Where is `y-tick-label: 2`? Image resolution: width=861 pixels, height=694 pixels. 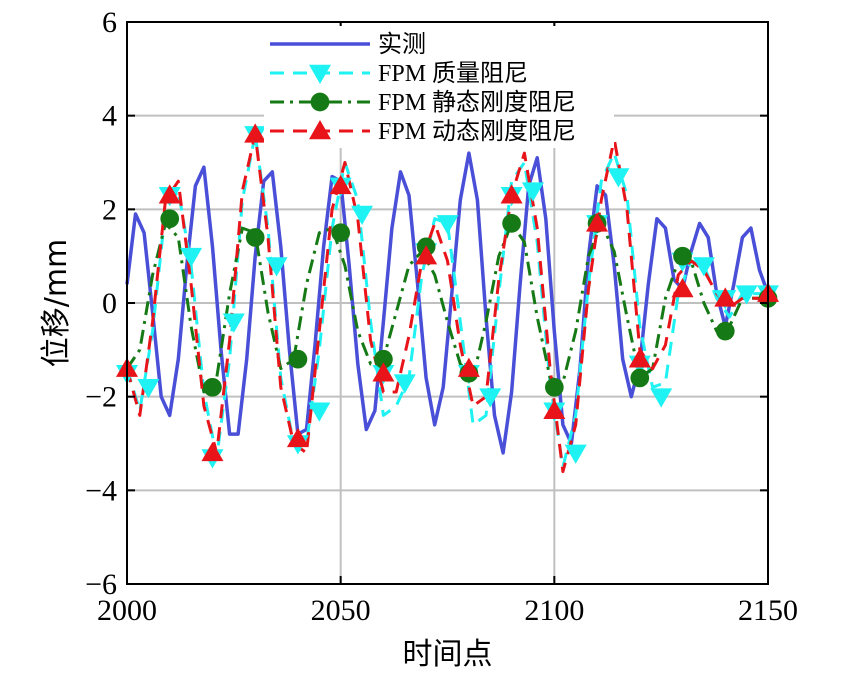
y-tick-label: 2 is located at coordinates (109, 209).